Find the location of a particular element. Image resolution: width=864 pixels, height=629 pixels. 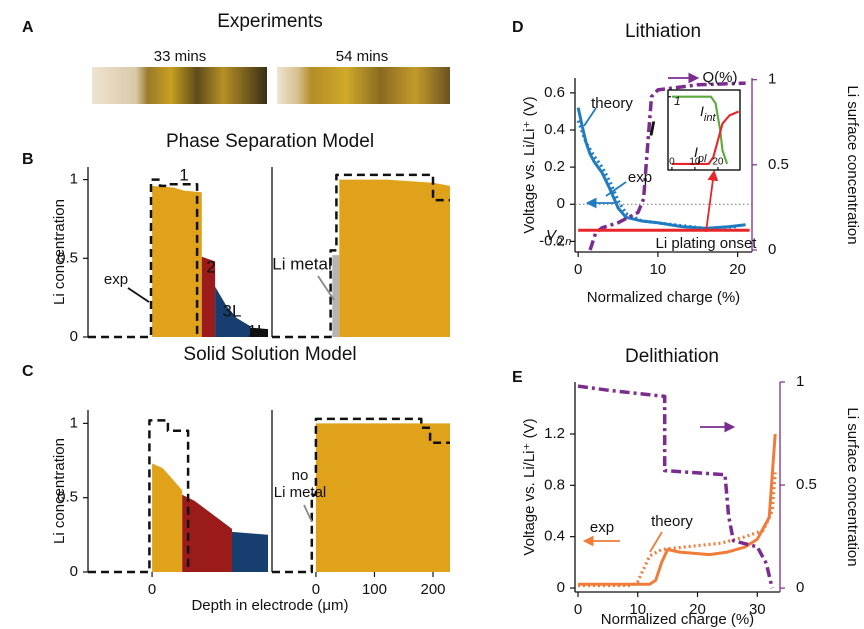

series-label: Li metal is located at coordinates (302, 263).